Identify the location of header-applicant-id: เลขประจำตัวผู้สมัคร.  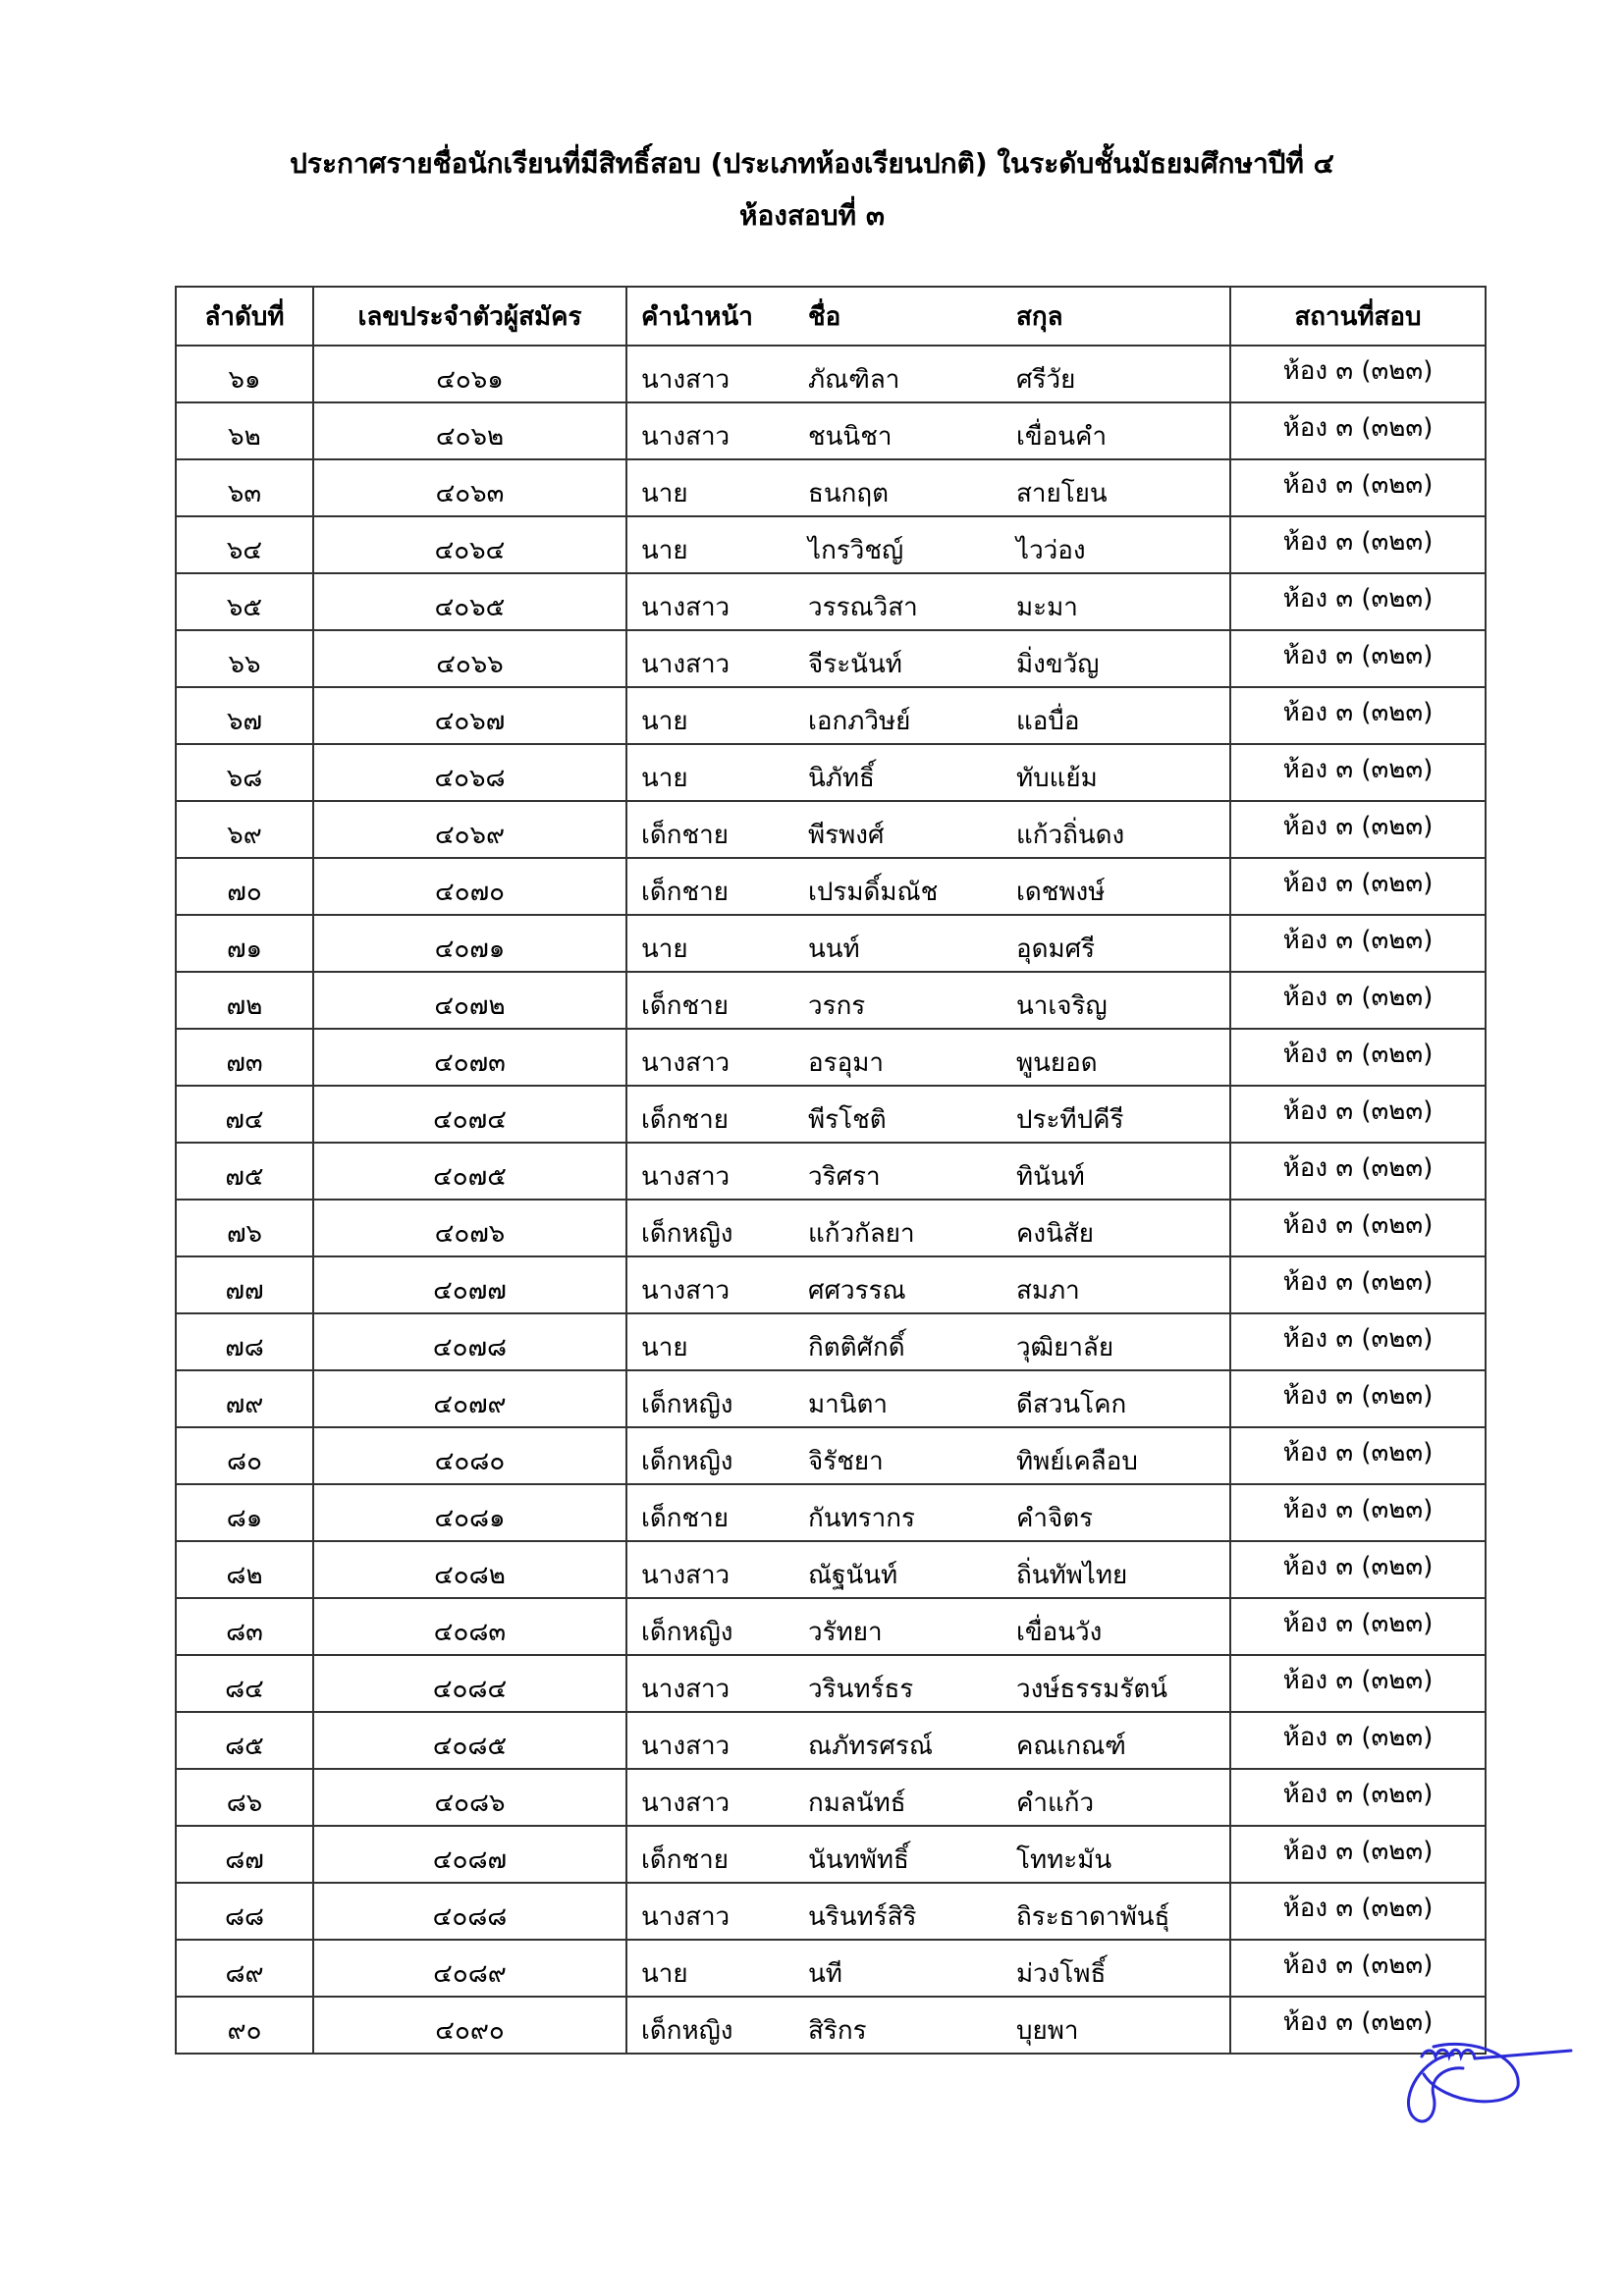
(470, 316).